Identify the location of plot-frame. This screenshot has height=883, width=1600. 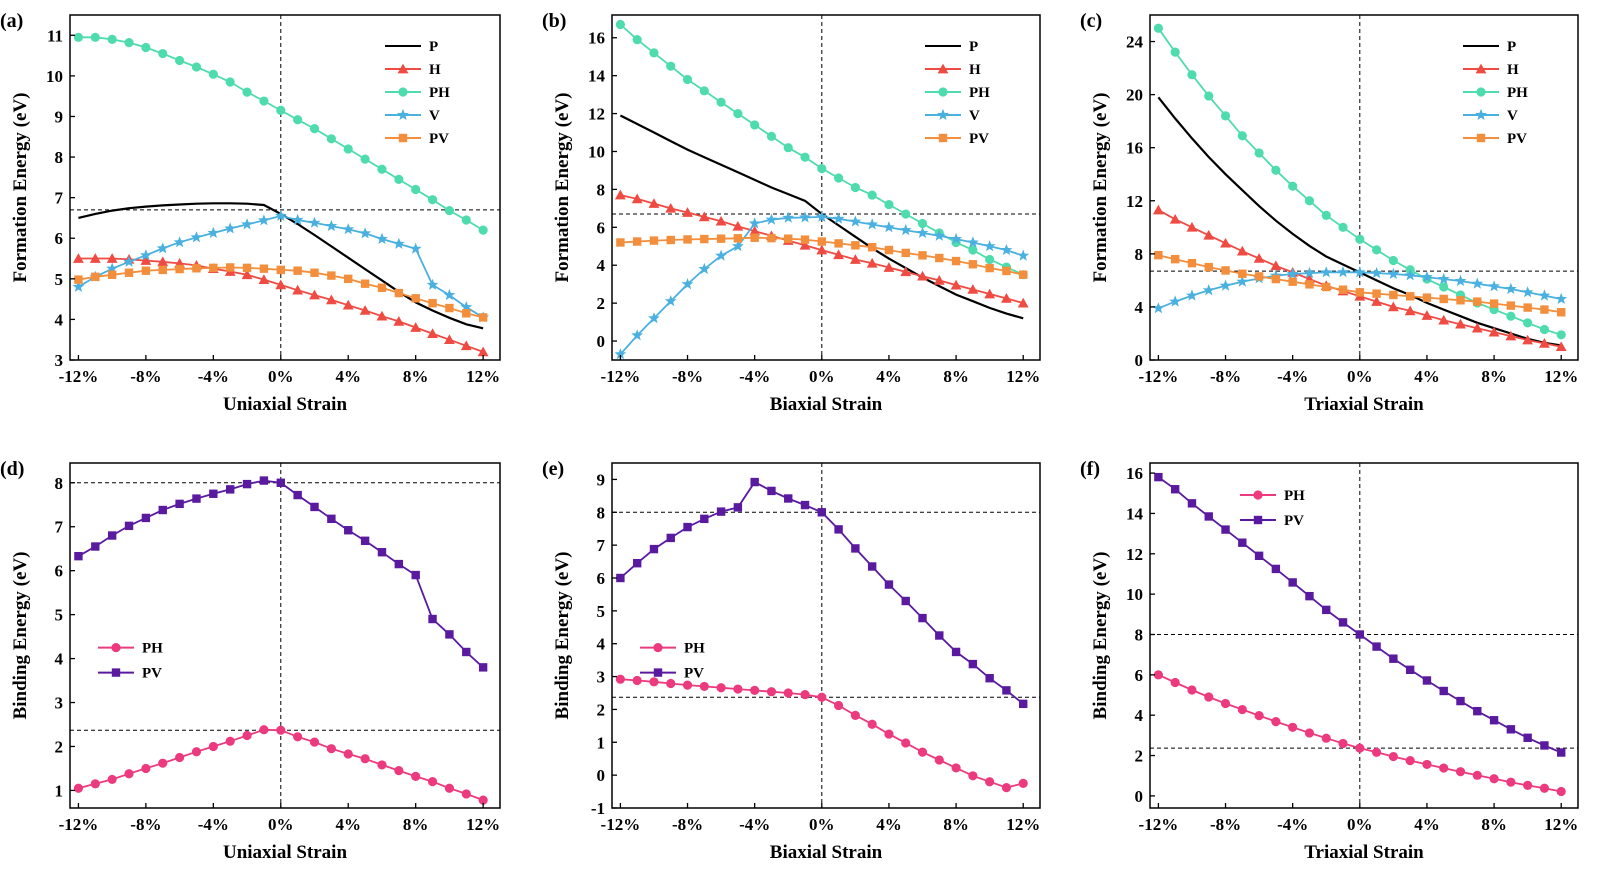
(1364, 635).